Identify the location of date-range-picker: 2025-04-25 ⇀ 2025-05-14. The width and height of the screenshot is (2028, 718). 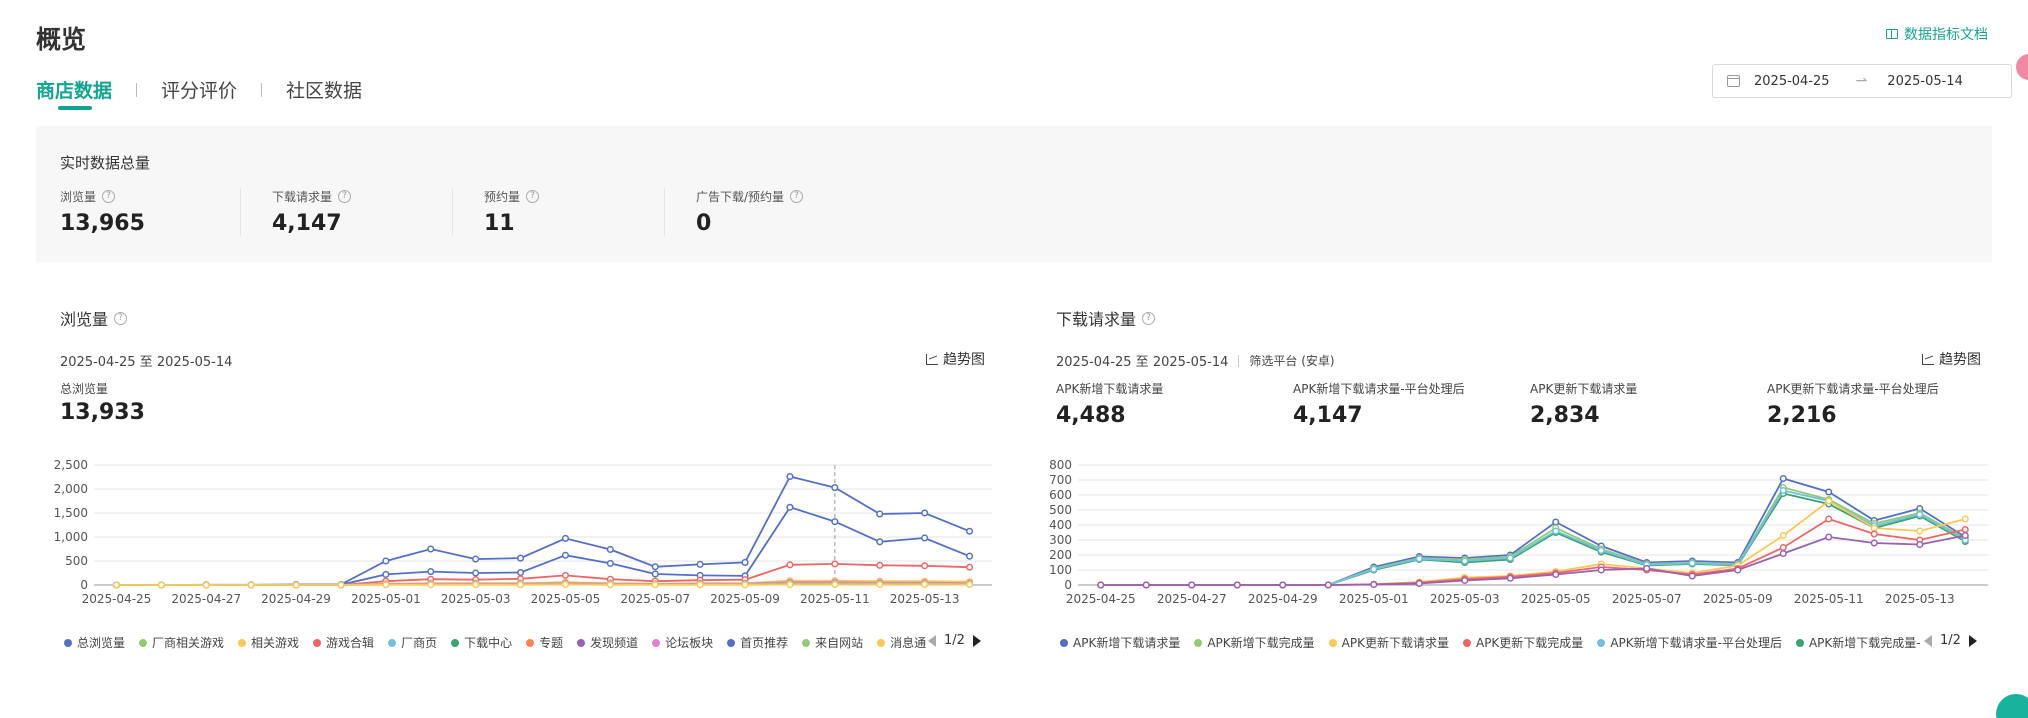
(1862, 81).